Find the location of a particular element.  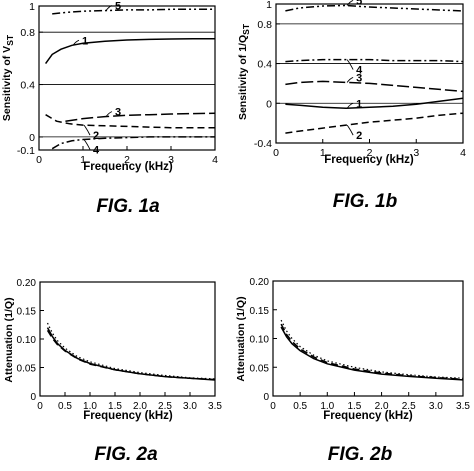

y-axis-title: Sensitivity of 1/QST is located at coordinates (244, 71).